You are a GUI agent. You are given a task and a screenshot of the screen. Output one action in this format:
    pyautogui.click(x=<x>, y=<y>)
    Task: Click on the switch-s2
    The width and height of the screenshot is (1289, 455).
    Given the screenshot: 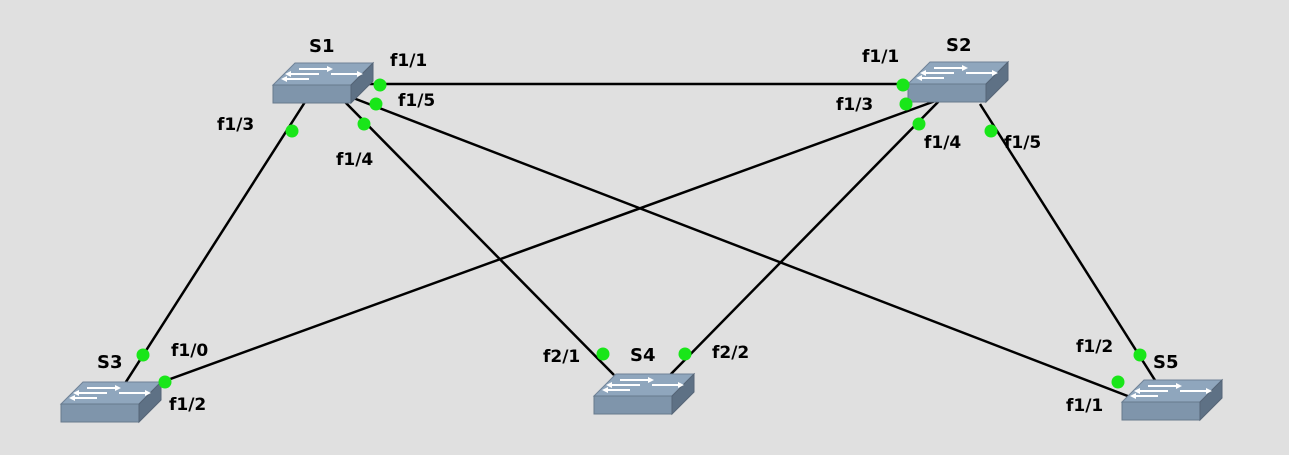 What is the action you would take?
    pyautogui.click(x=958, y=82)
    